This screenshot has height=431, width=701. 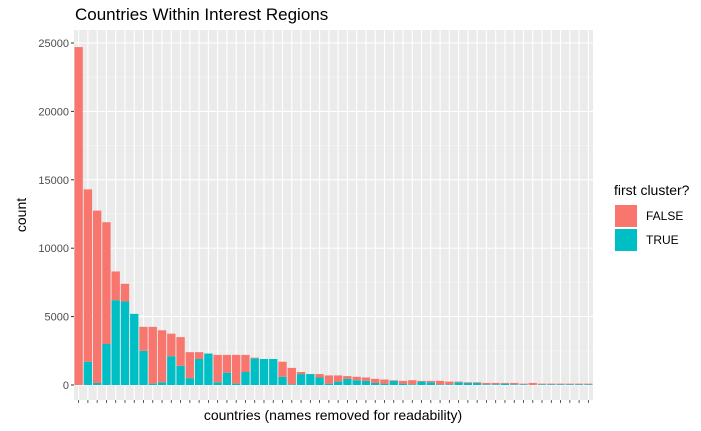 What do you see at coordinates (21, 215) in the screenshot?
I see `y-axis-title: count` at bounding box center [21, 215].